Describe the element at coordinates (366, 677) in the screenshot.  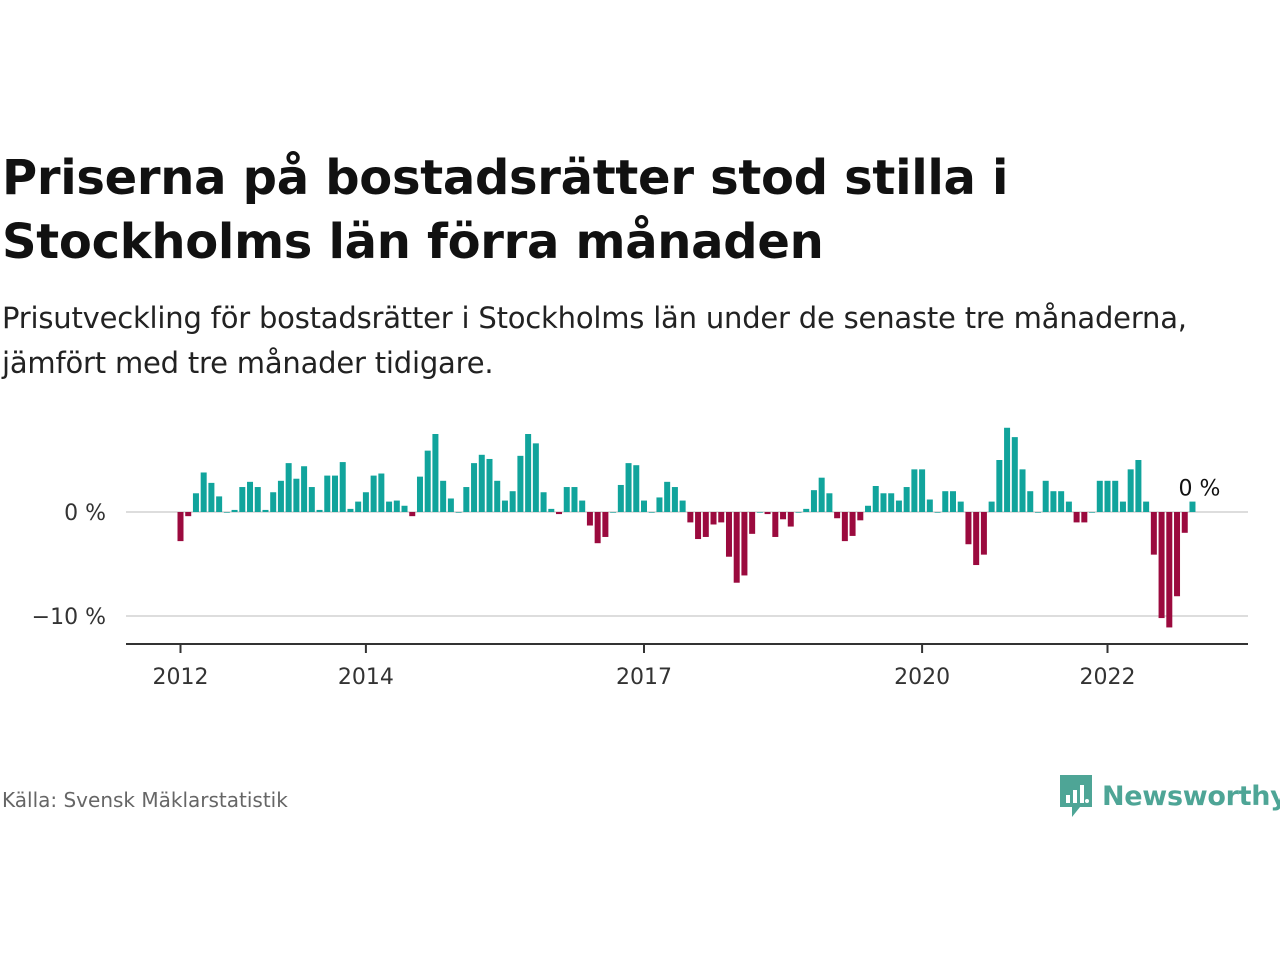
I see `x-tick-label: 2014` at that location.